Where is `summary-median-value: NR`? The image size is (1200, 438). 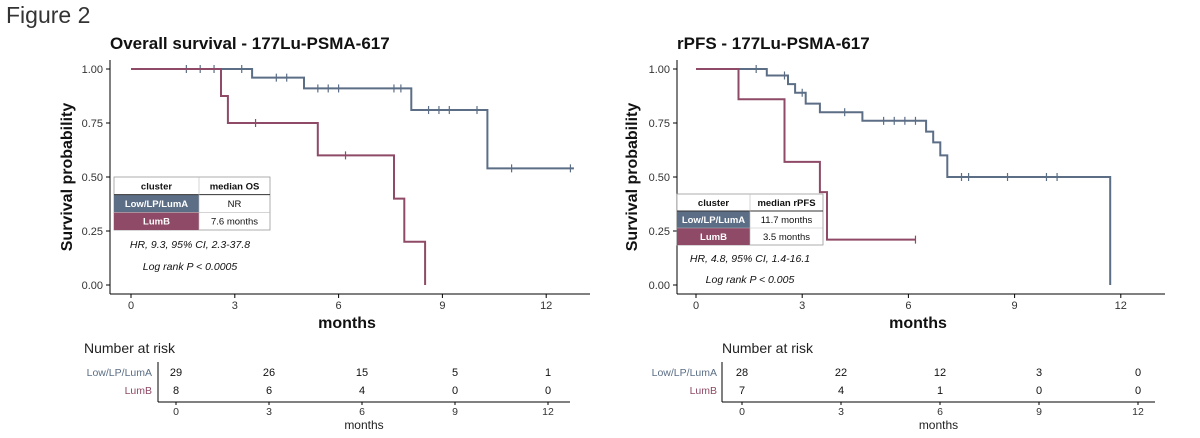
summary-median-value: NR is located at coordinates (235, 204).